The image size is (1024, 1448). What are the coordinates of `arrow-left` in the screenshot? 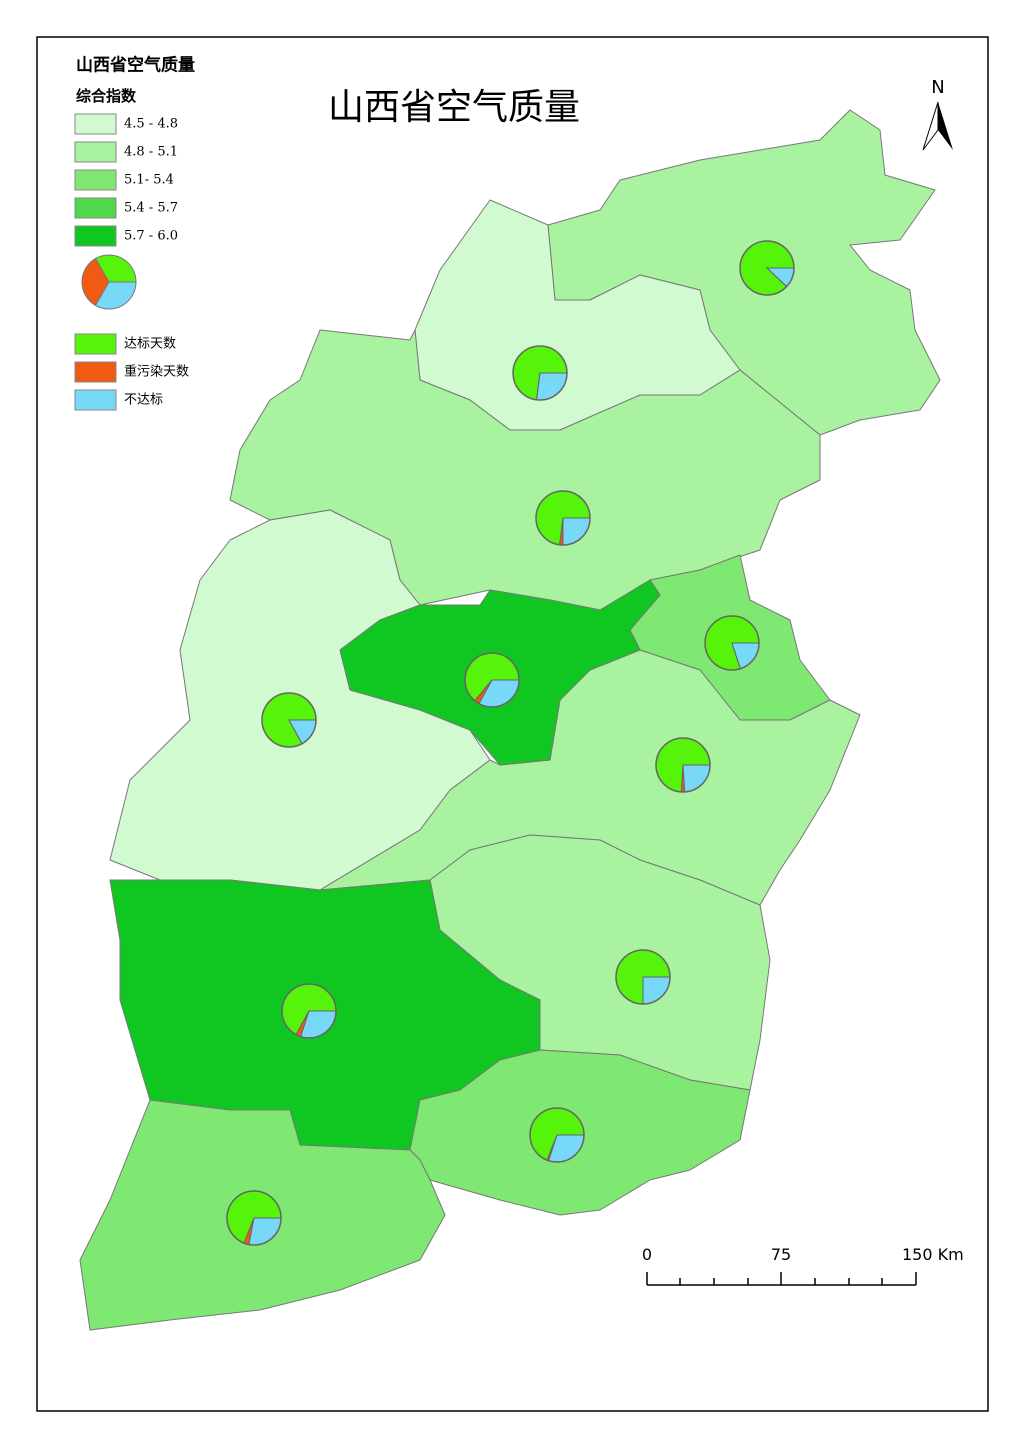 It's located at (930, 126).